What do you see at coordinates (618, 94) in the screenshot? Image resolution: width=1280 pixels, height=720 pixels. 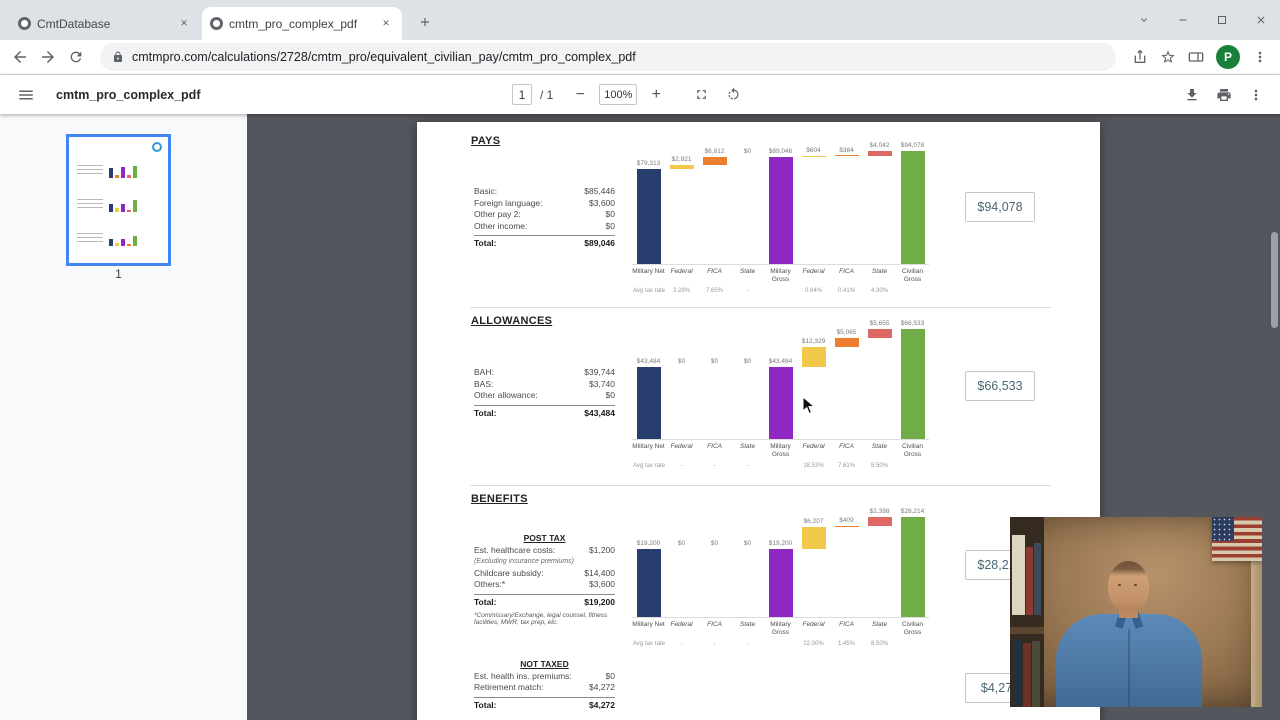 I see `zoom-level: 100%` at bounding box center [618, 94].